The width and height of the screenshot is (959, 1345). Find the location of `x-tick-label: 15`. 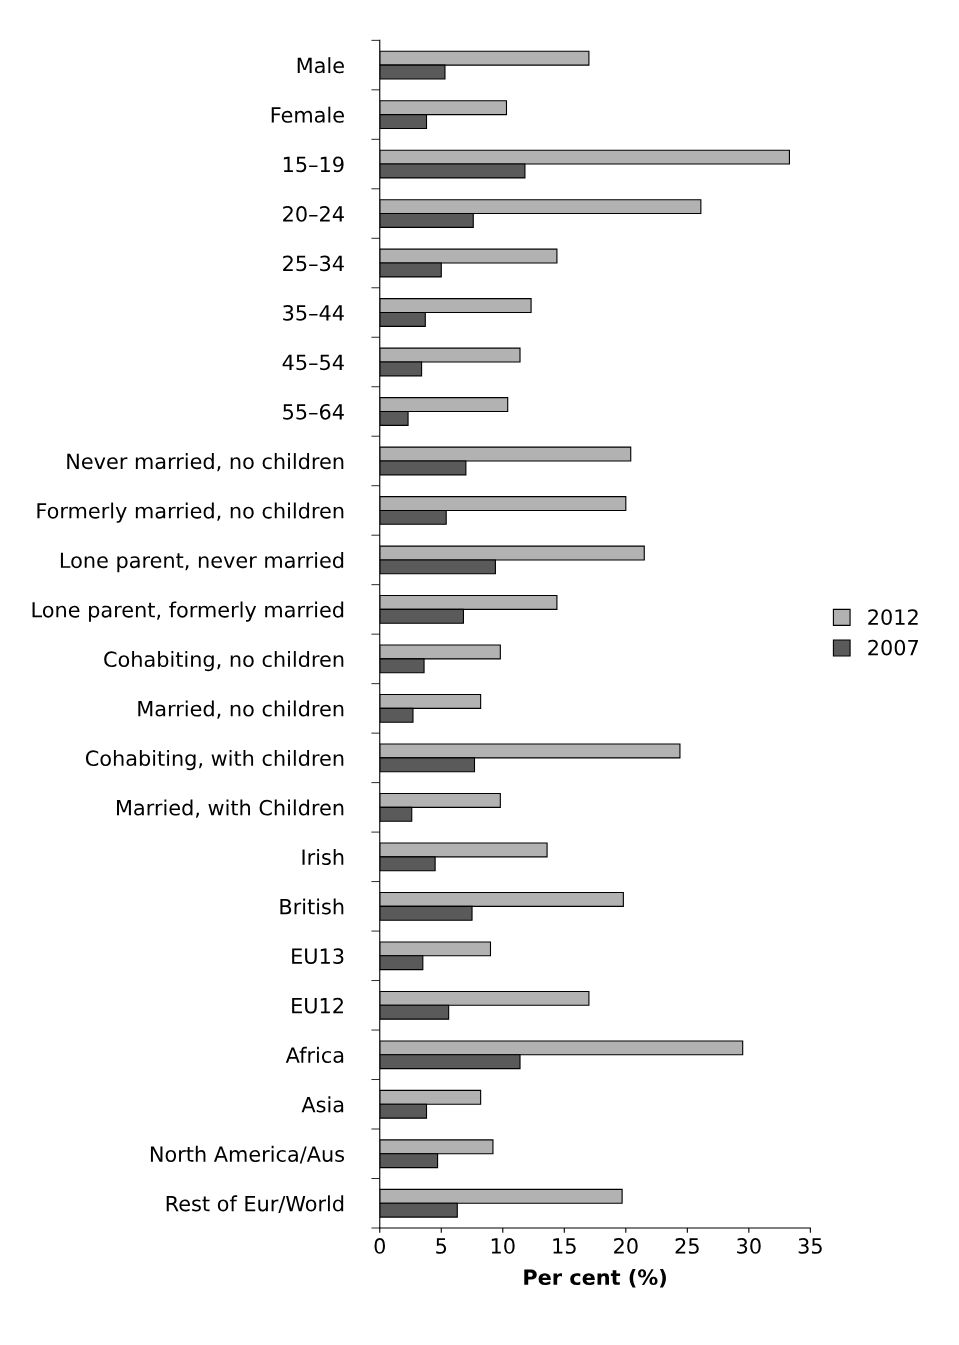

x-tick-label: 15 is located at coordinates (564, 1246).